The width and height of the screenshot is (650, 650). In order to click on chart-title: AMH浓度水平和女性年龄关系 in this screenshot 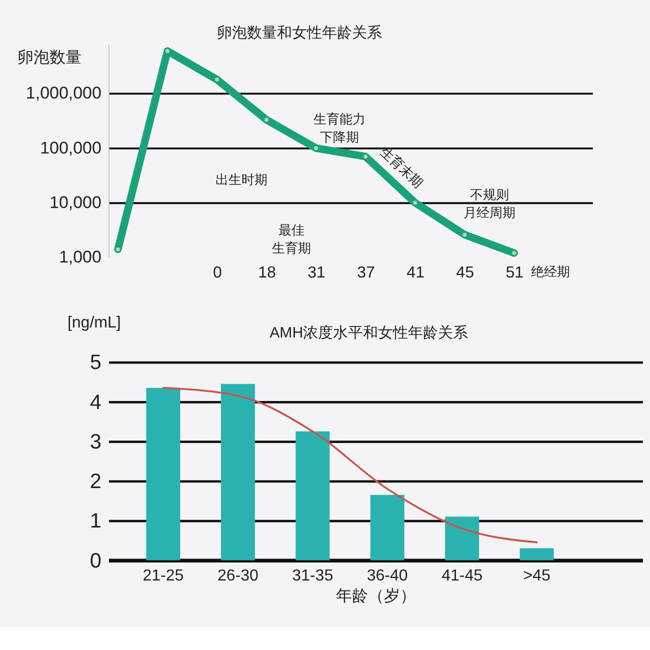, I will do `click(369, 333)`.